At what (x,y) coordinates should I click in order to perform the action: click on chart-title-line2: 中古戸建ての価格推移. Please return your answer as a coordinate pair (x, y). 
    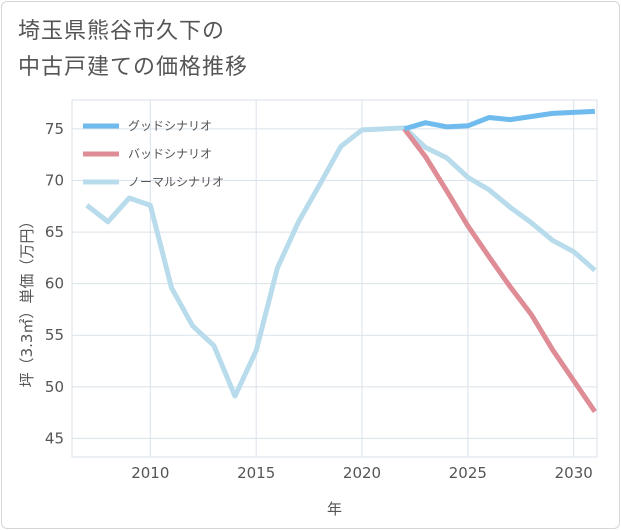
    Looking at the image, I should click on (133, 67).